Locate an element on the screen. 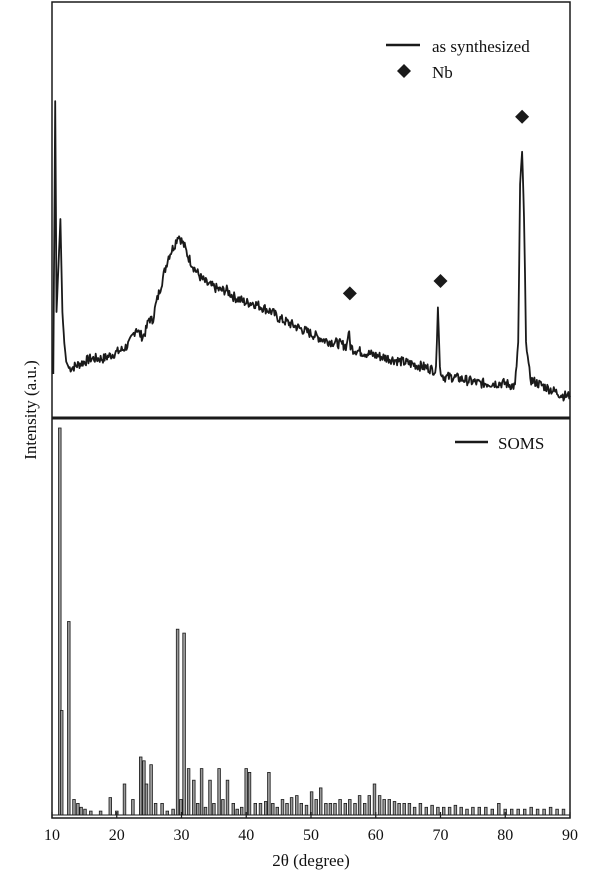 This screenshot has height=895, width=600. x-tick-label: 30 is located at coordinates (182, 835).